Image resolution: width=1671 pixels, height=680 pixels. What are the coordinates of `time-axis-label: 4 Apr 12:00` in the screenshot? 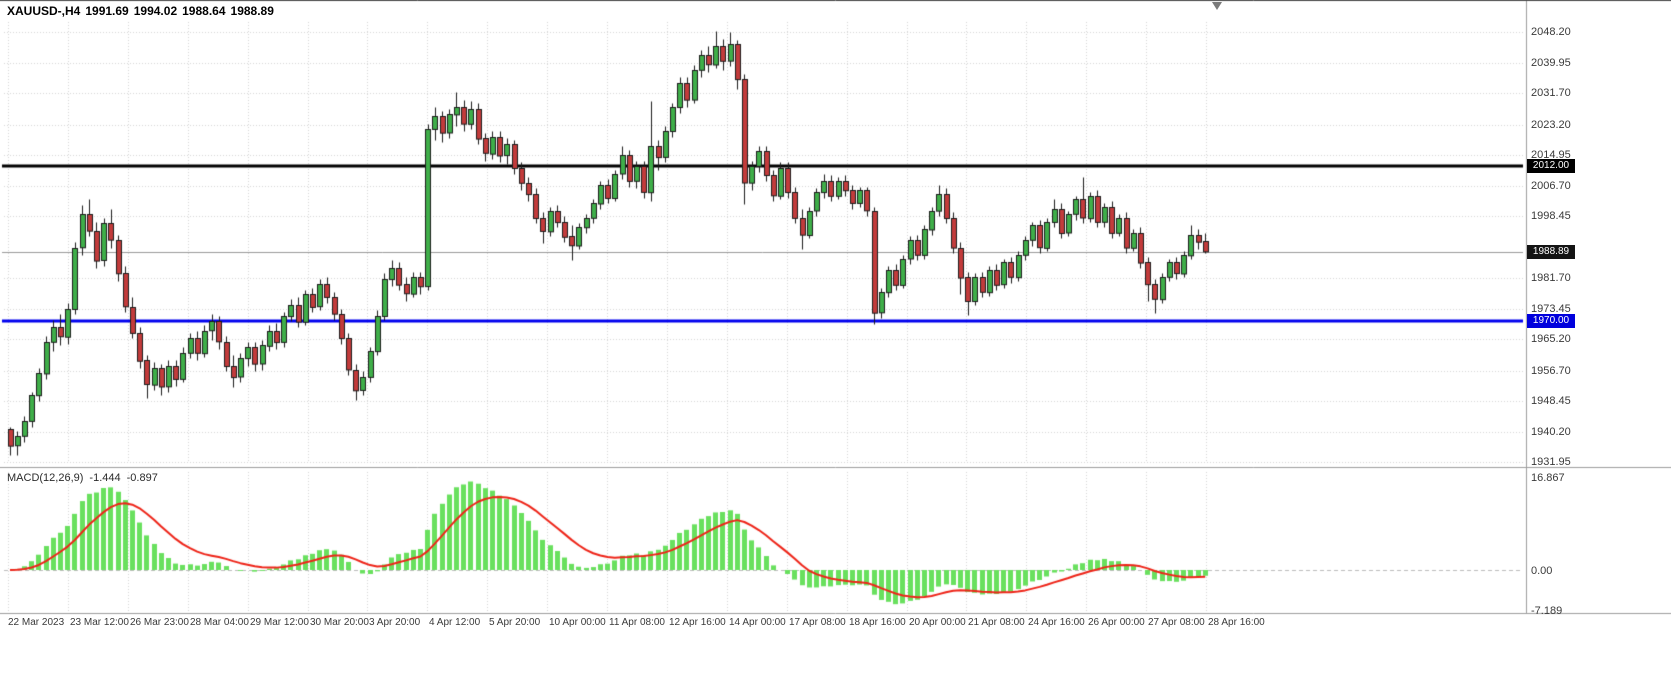 It's located at (455, 622).